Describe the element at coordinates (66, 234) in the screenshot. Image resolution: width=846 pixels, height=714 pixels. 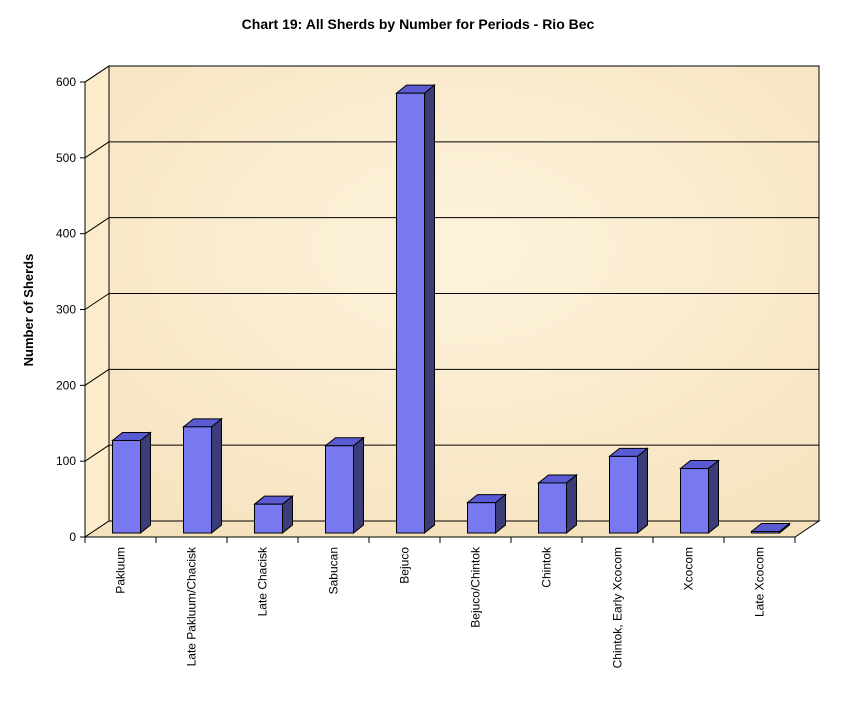
I see `y-tick-label: 400` at that location.